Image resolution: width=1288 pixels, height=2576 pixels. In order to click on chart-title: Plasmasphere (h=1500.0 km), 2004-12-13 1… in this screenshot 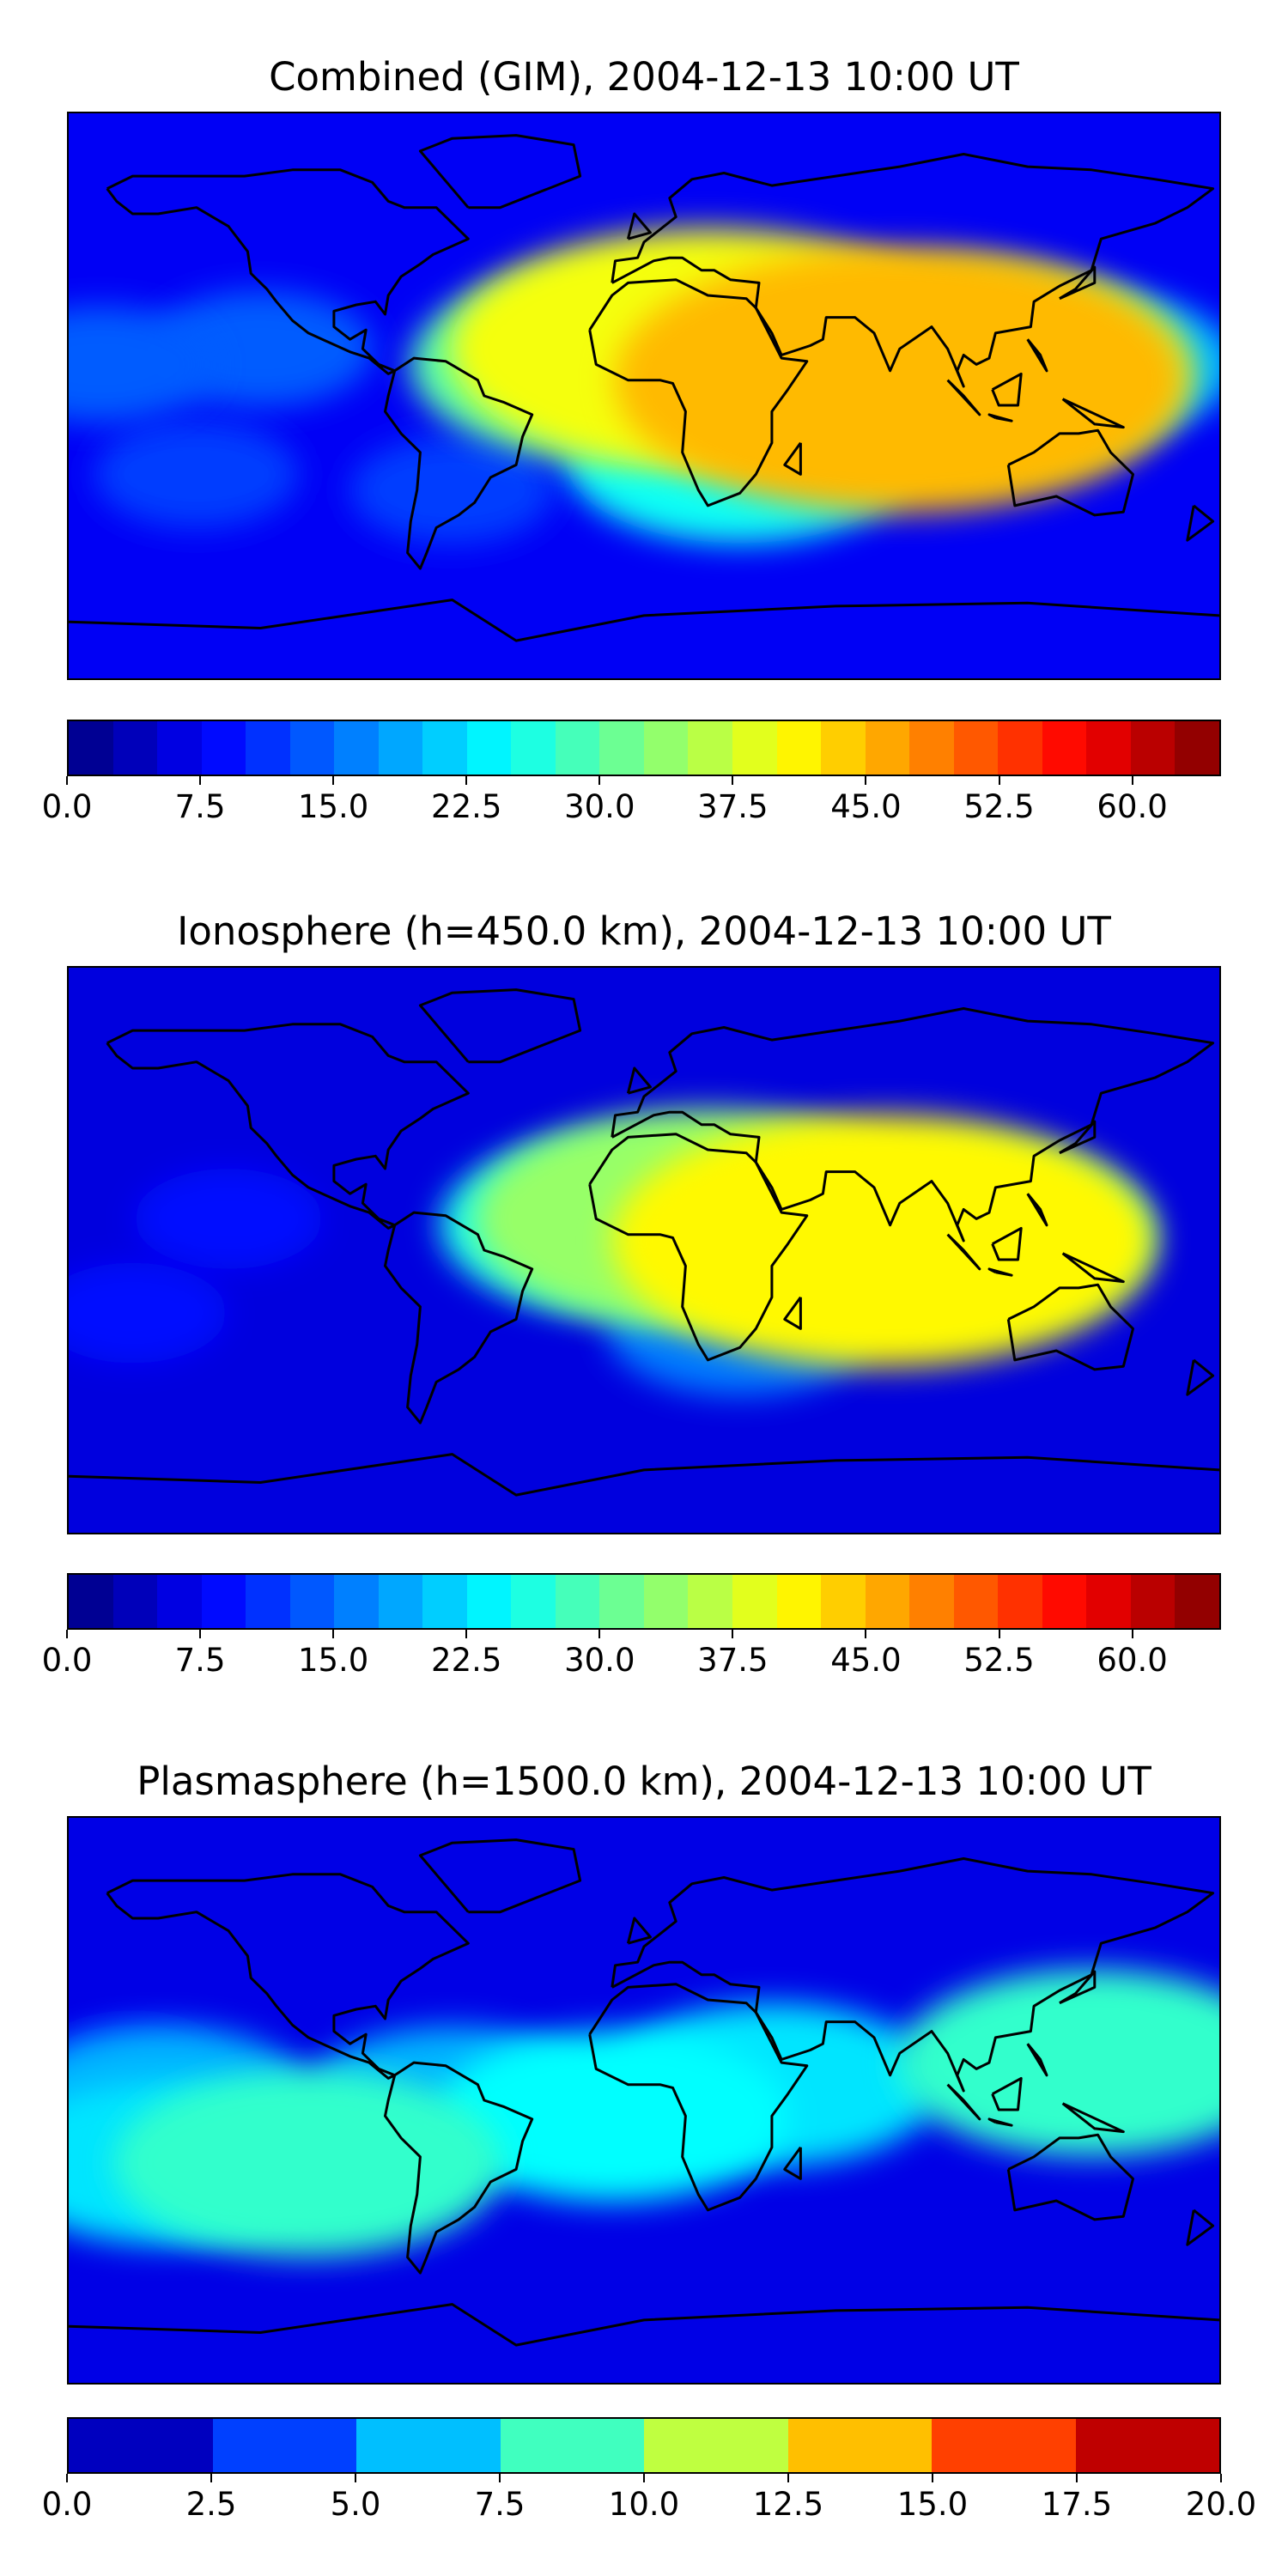, I will do `click(644, 1782)`.